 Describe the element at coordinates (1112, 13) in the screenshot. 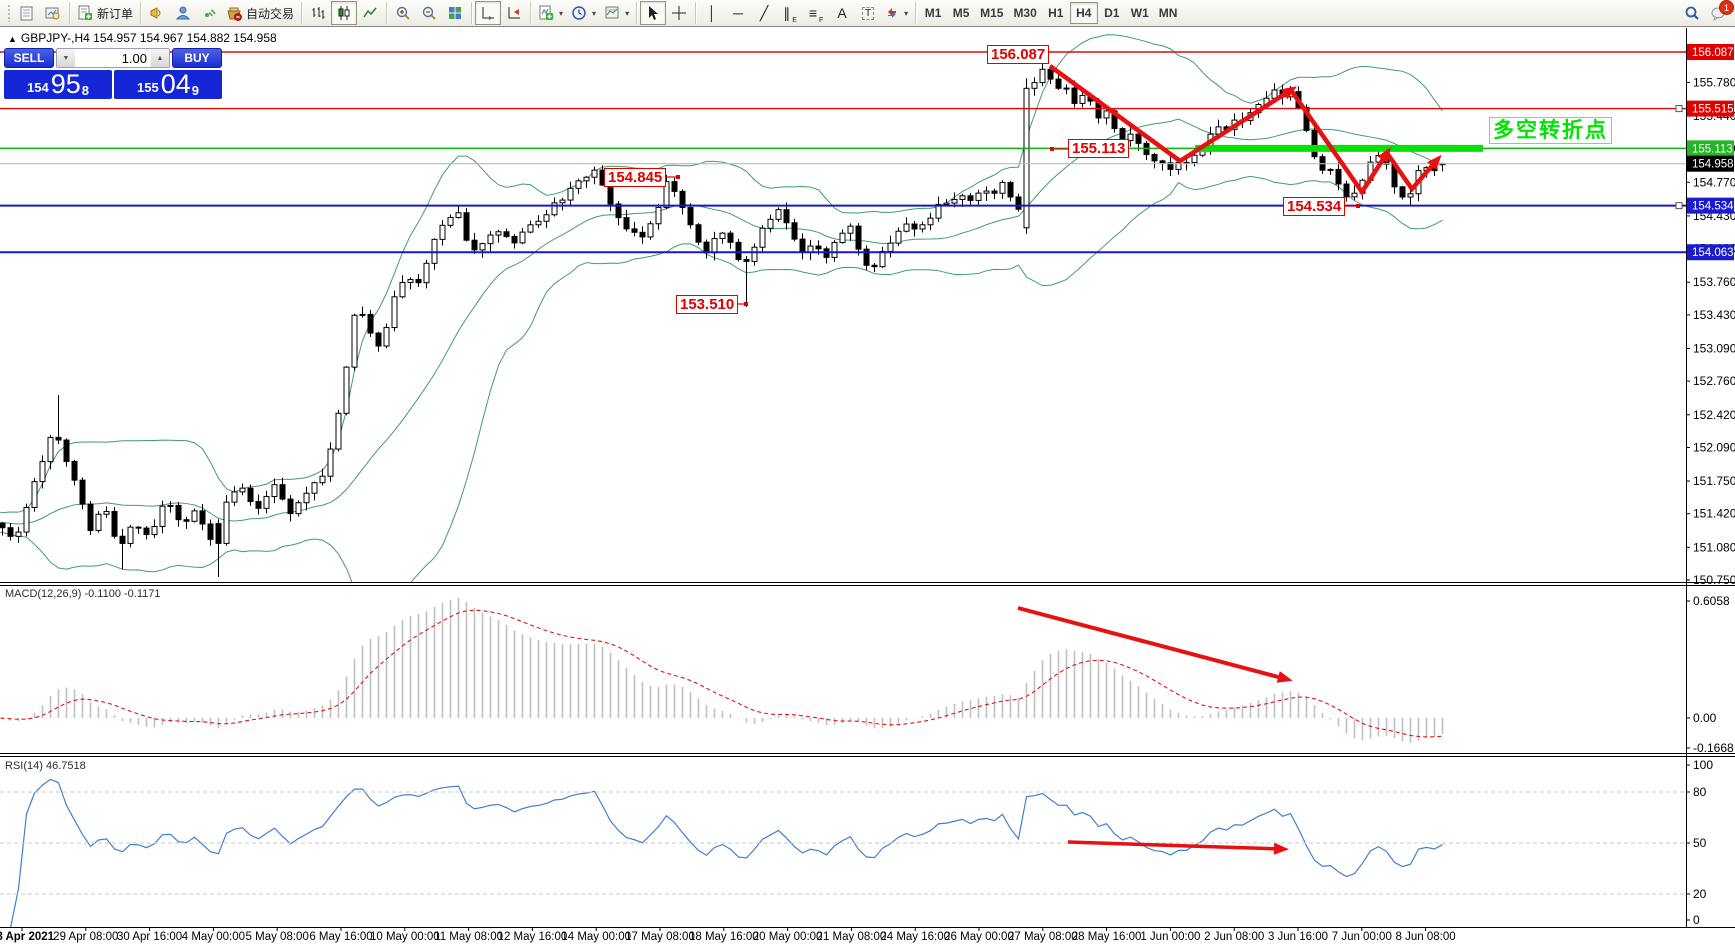

I see `tab-timeframe-d1: D1` at that location.